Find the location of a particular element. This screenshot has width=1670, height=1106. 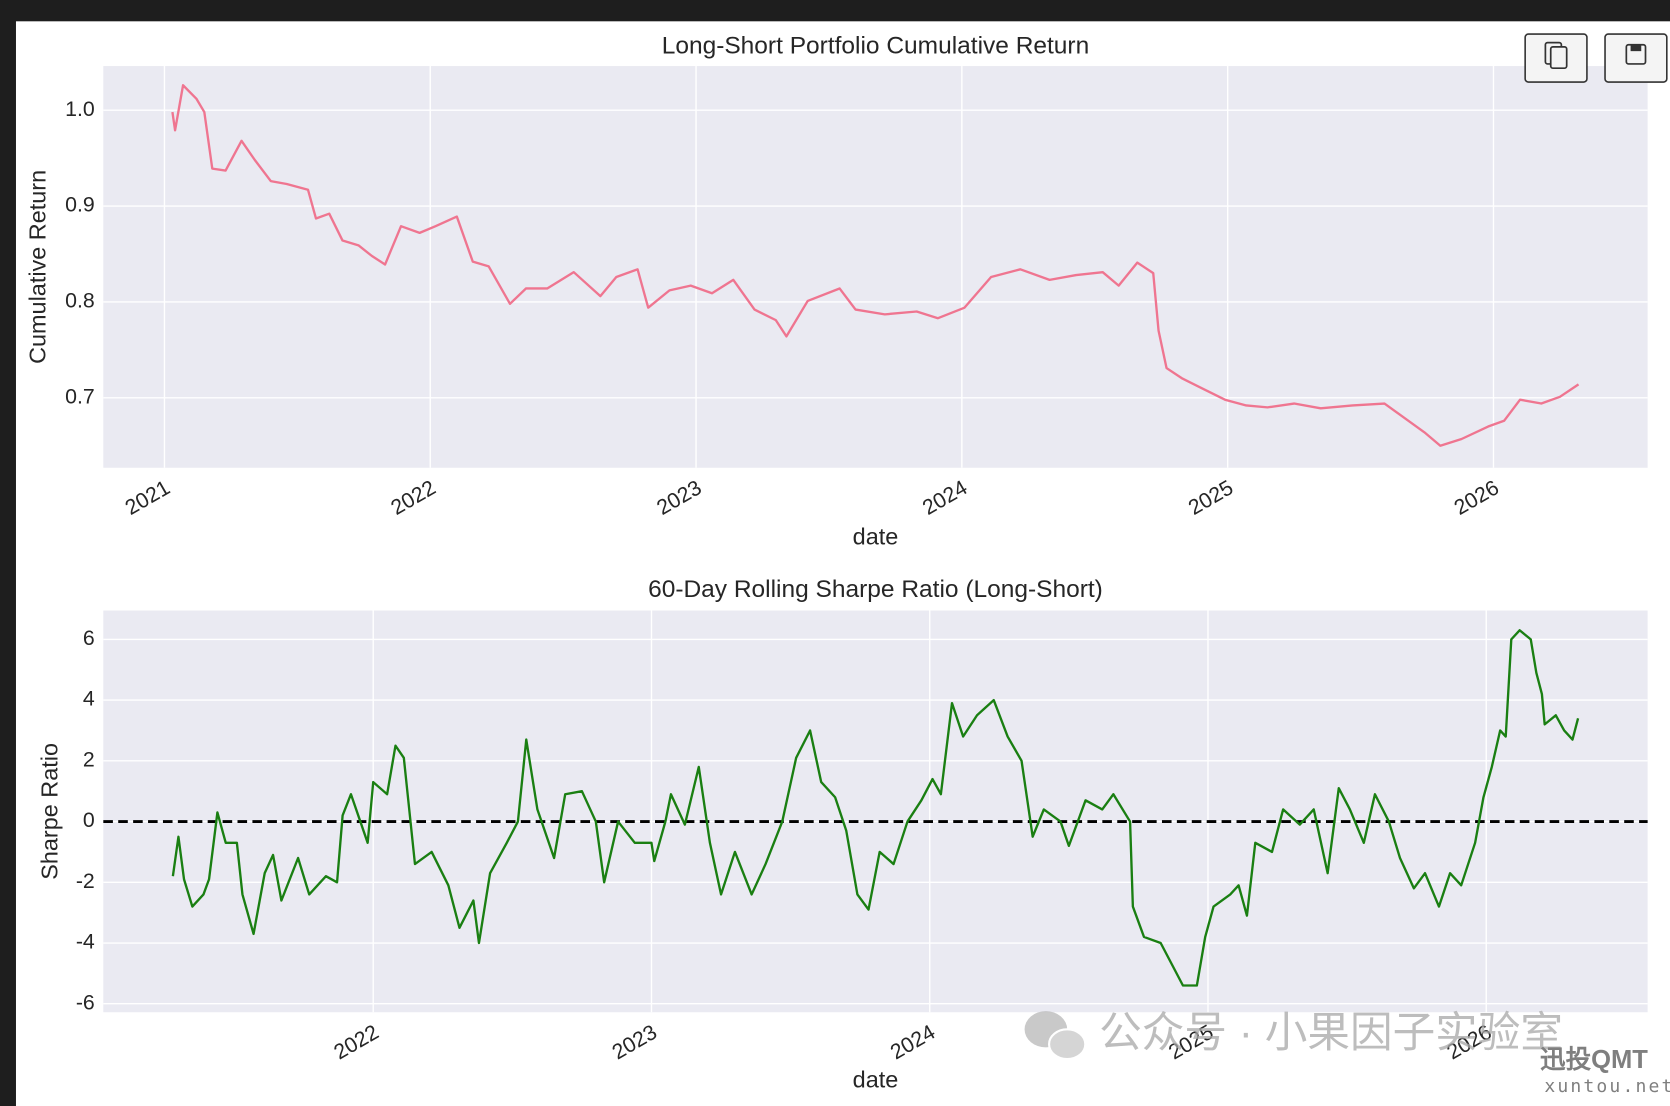

chart-title: Long-Short Portfolio Cumulative Return is located at coordinates (876, 45).